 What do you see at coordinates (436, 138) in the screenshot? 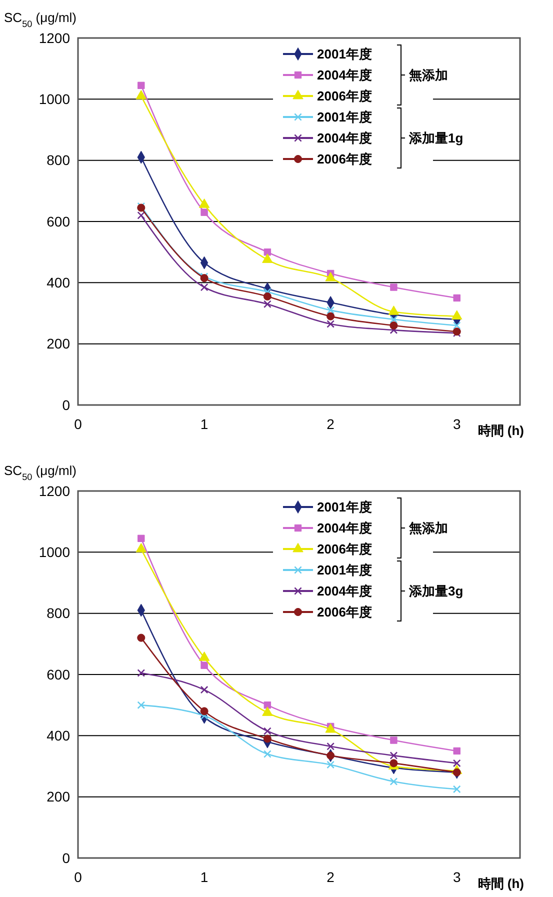
I see `annotation: 添加量1g` at bounding box center [436, 138].